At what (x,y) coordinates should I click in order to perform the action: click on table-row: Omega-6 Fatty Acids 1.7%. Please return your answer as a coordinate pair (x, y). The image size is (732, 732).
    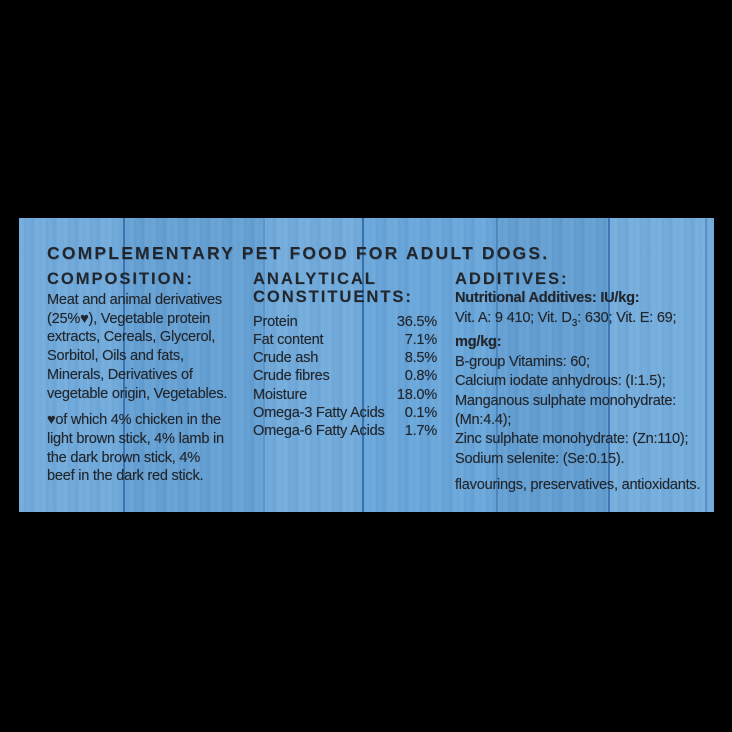
    Looking at the image, I should click on (345, 431).